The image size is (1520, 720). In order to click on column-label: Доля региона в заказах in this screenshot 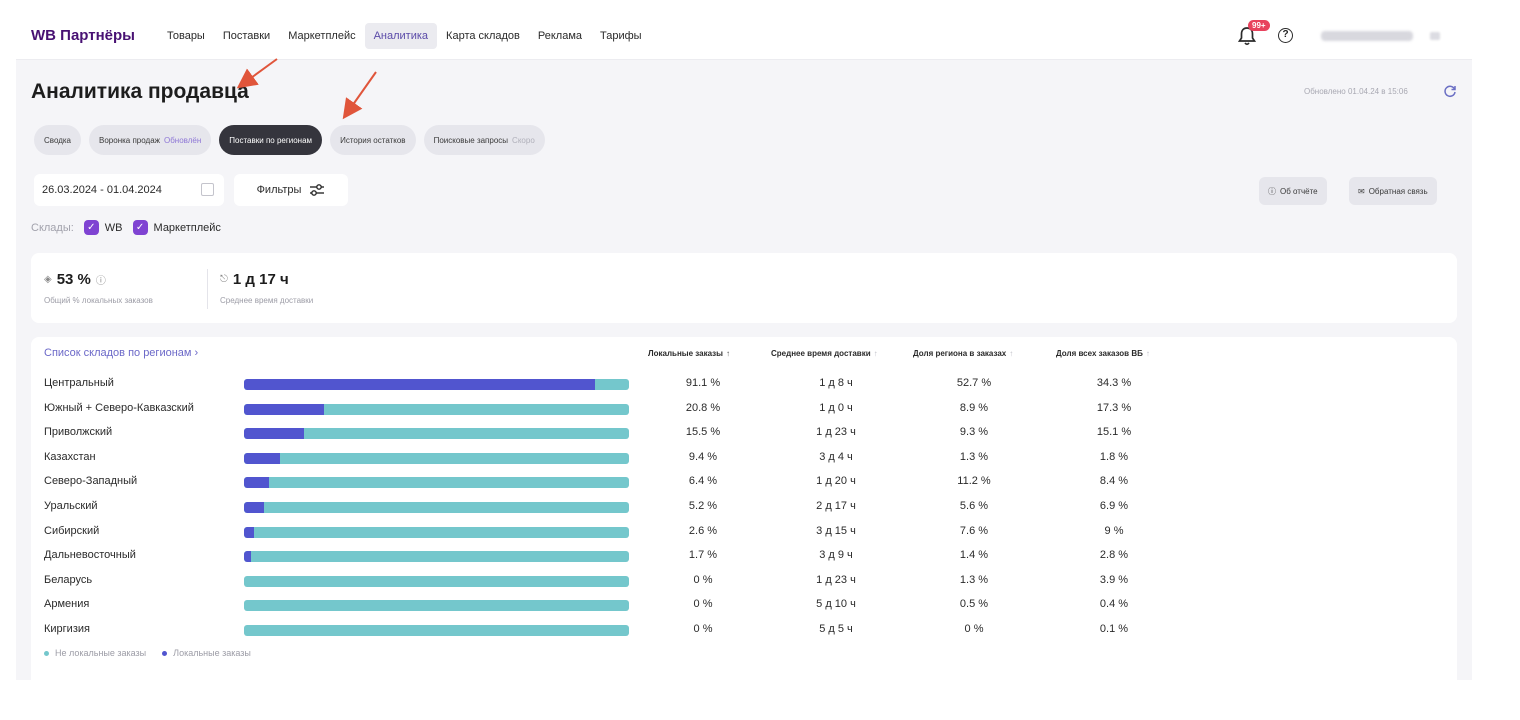, I will do `click(960, 353)`.